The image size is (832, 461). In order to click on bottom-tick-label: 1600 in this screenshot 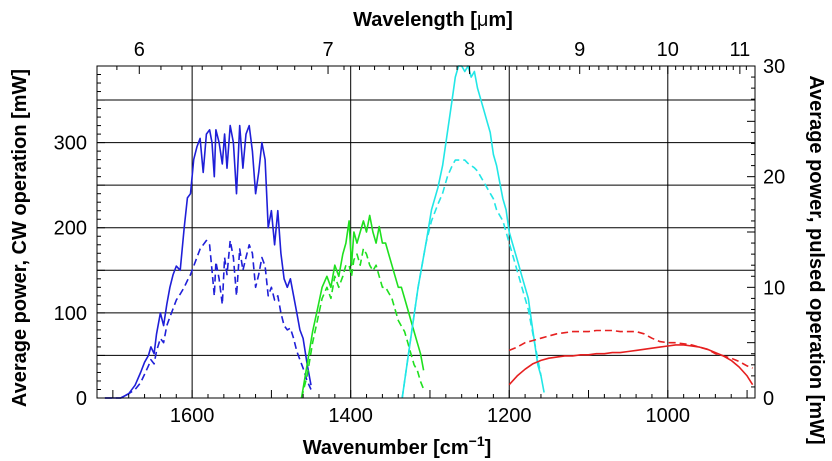, I will do `click(192, 416)`.